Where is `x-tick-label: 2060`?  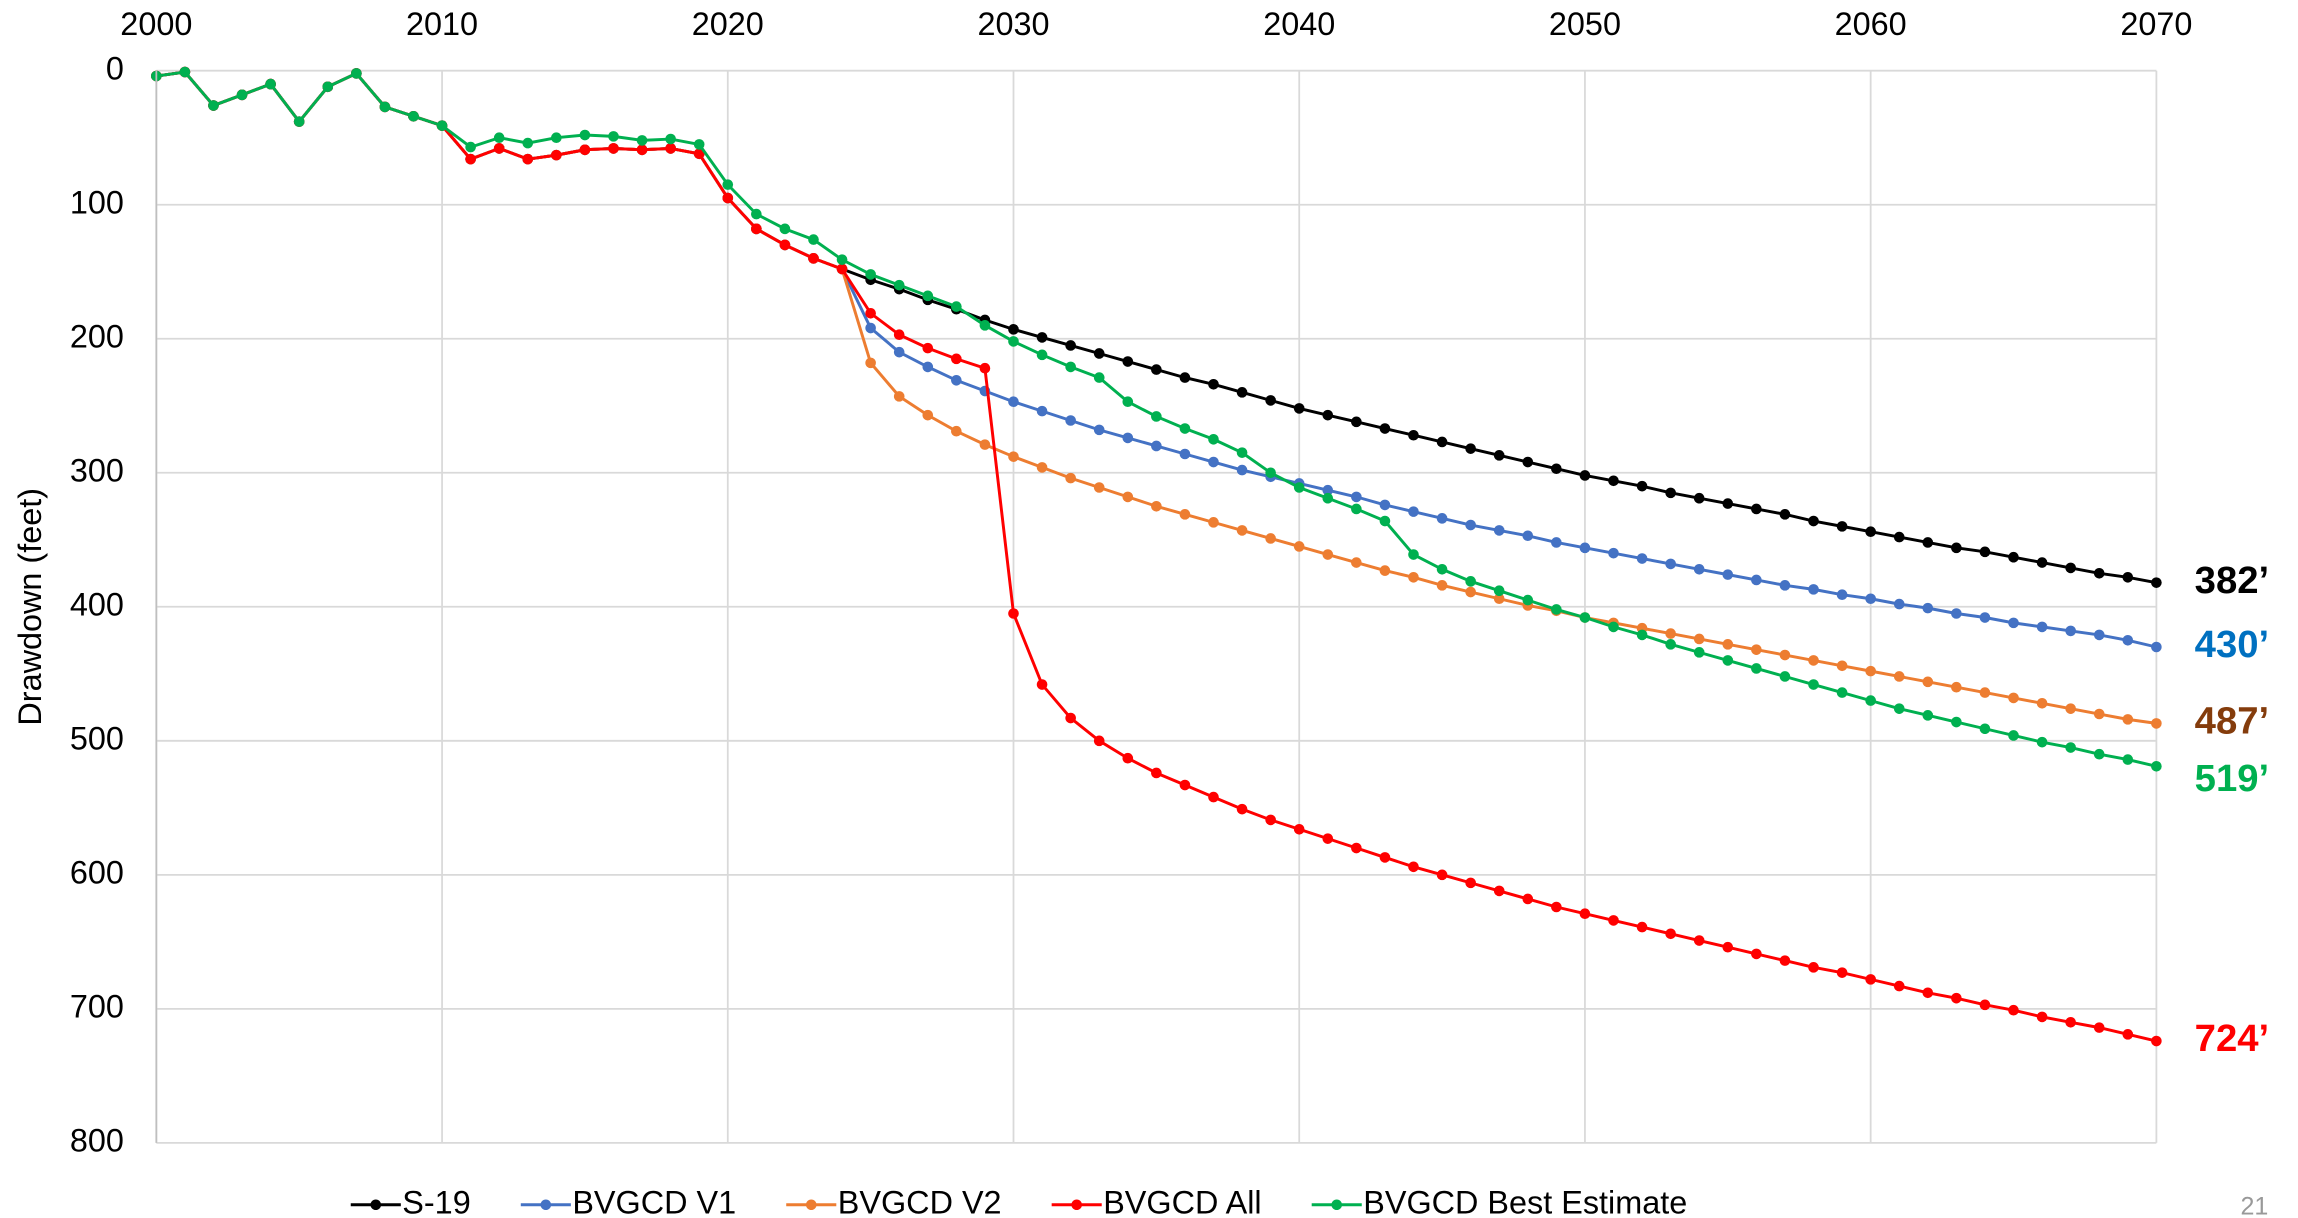 x-tick-label: 2060 is located at coordinates (1871, 24).